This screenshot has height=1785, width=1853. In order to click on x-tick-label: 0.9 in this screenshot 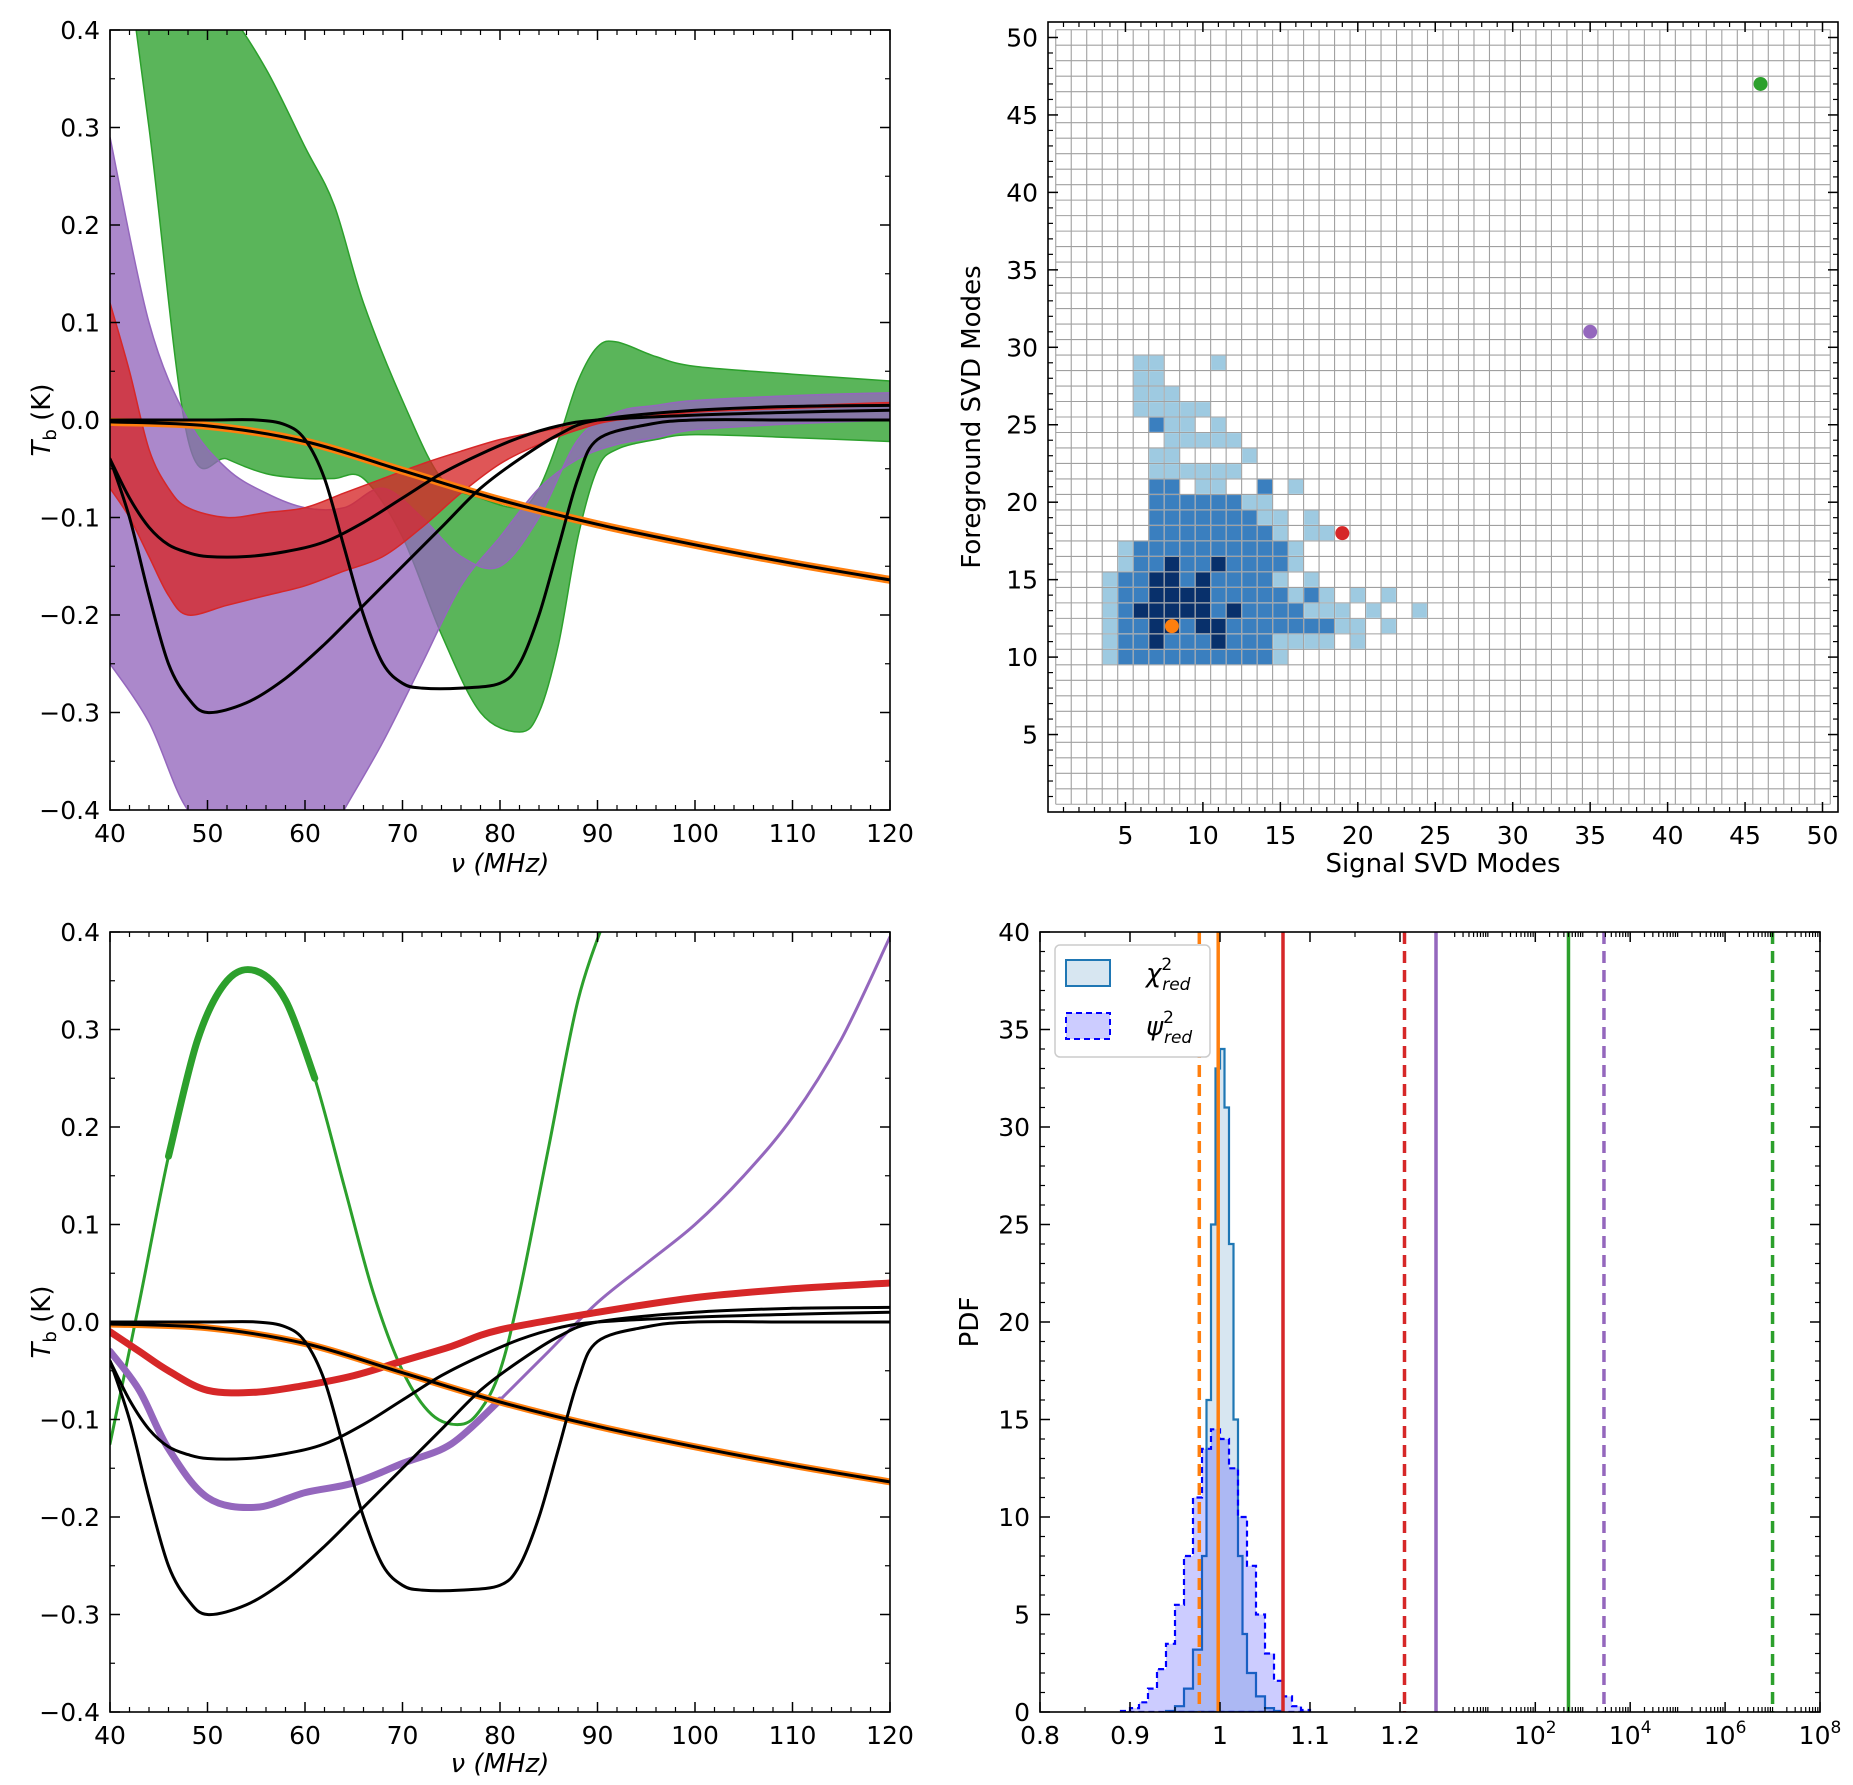, I will do `click(1130, 1735)`.